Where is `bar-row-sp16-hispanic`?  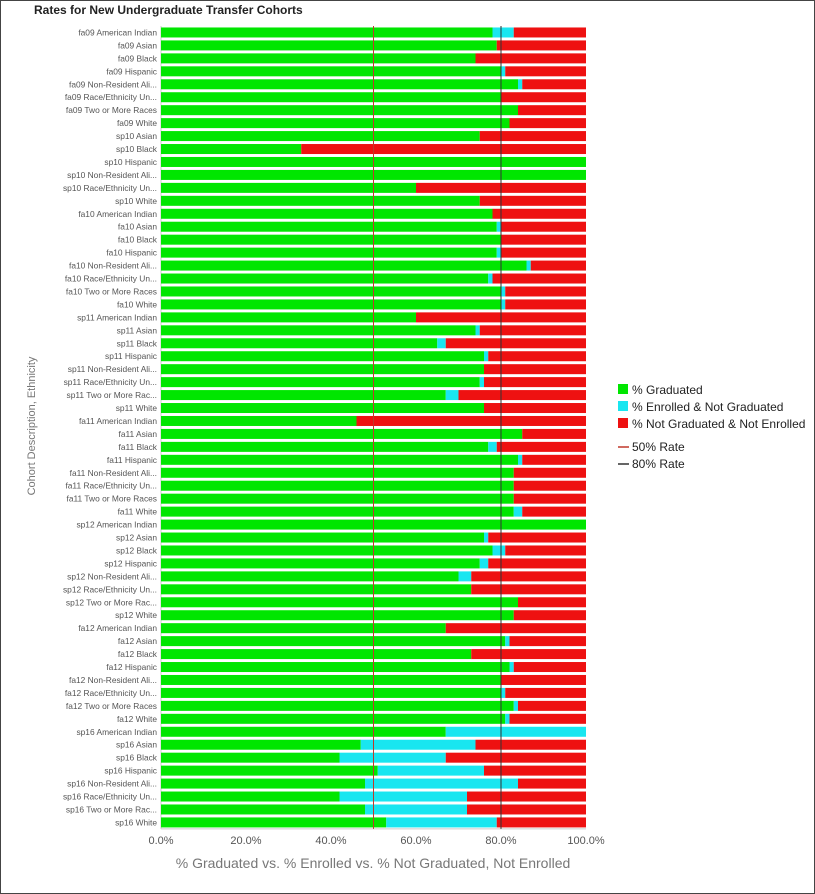
bar-row-sp16-hispanic is located at coordinates (373, 770).